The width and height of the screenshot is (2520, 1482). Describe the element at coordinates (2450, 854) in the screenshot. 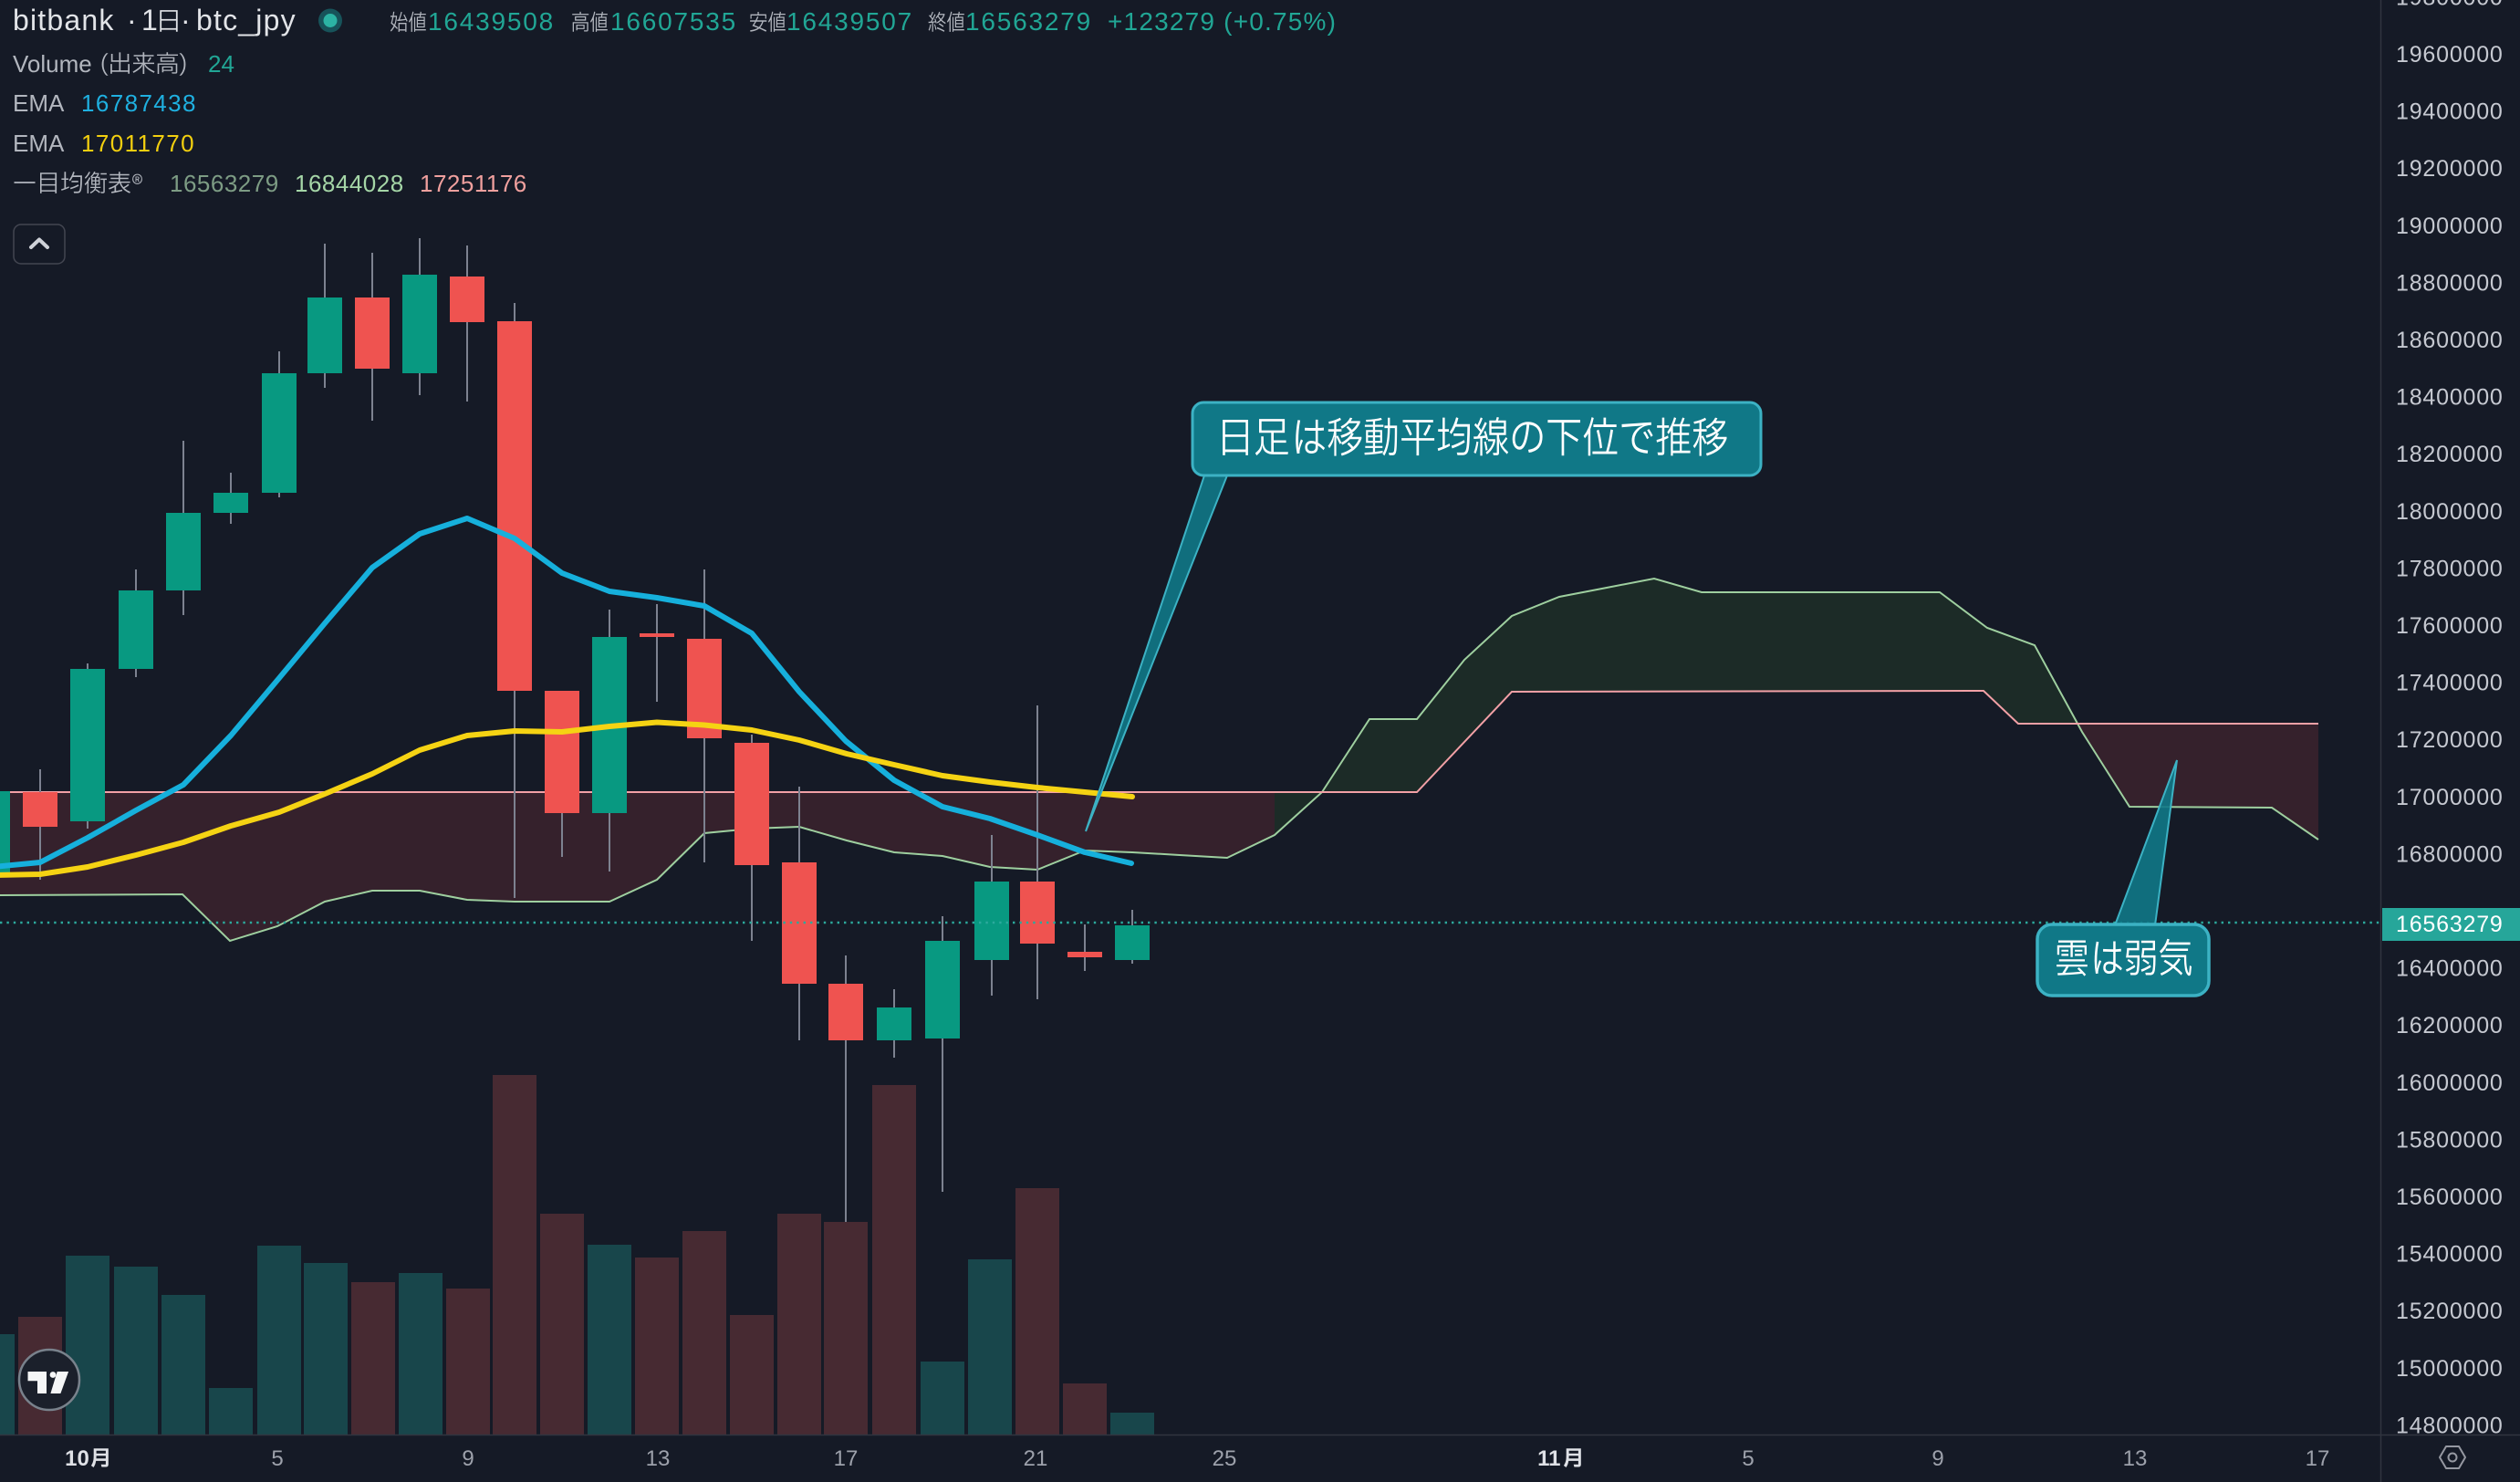

I see `svg-text: 16800000` at that location.